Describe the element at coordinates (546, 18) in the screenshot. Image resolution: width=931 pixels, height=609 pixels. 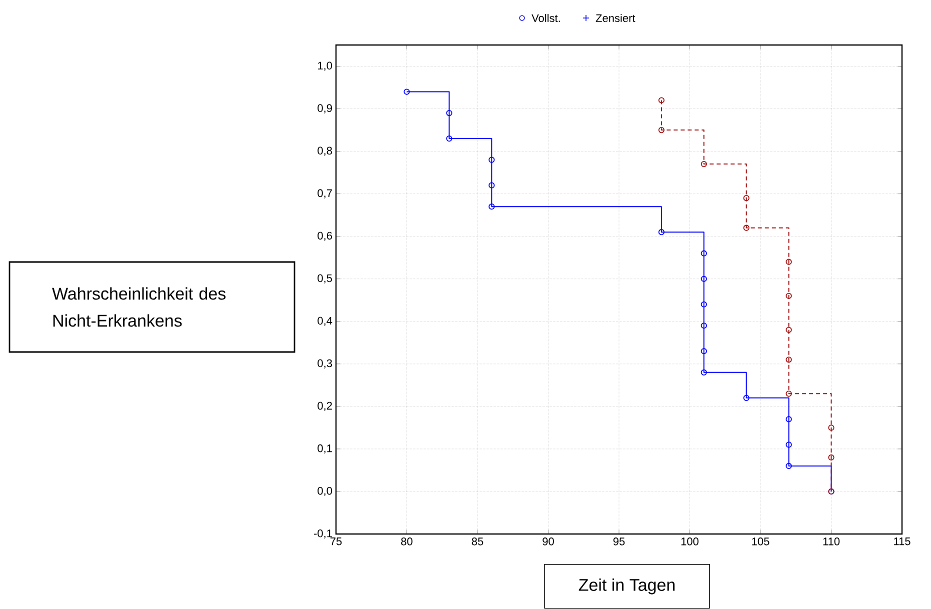
I see `text: Vollst.` at that location.